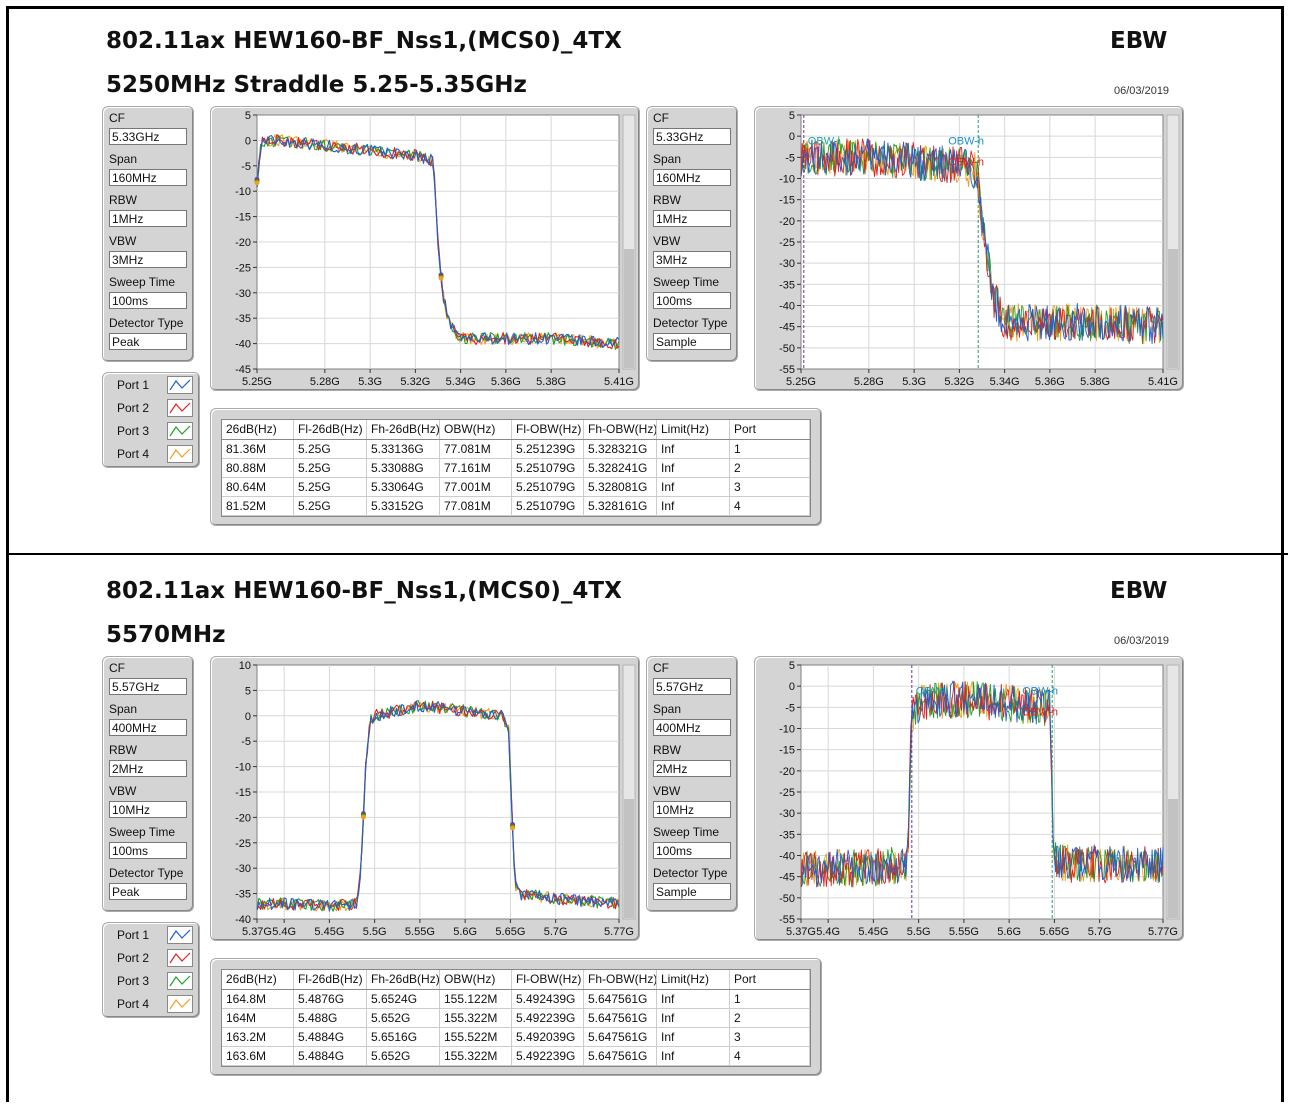 The image size is (1292, 1106). Describe the element at coordinates (133, 431) in the screenshot. I see `legend-label: Port 3` at that location.